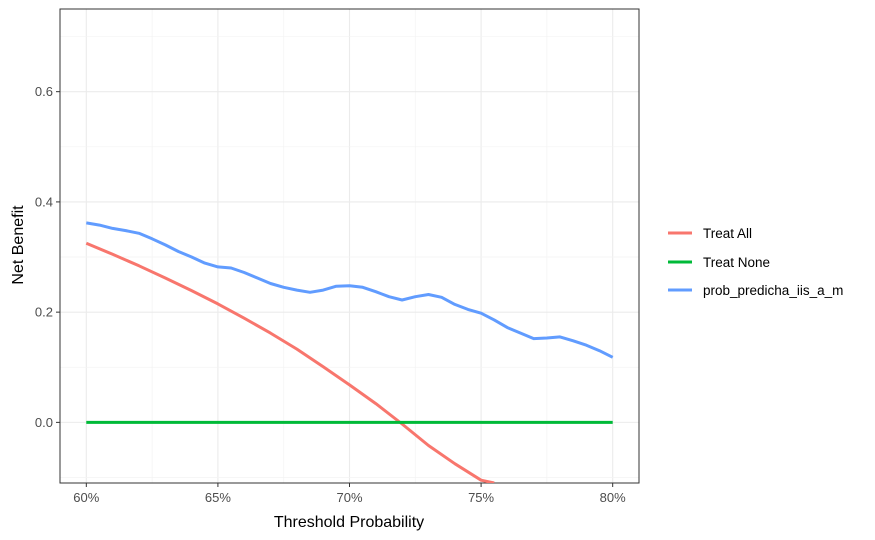  What do you see at coordinates (44, 201) in the screenshot?
I see `y-tick-label: 0.4` at bounding box center [44, 201].